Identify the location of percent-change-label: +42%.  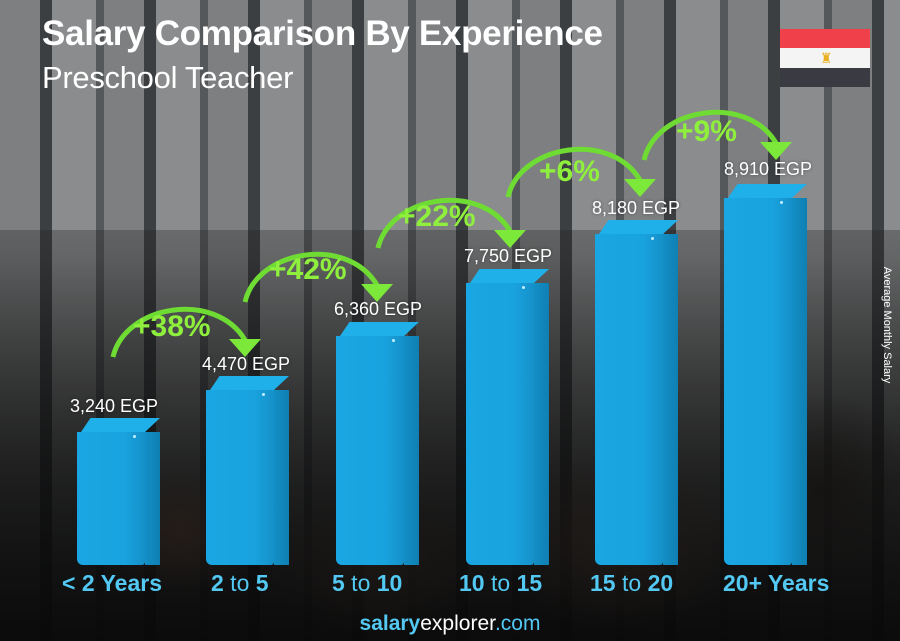
(308, 269).